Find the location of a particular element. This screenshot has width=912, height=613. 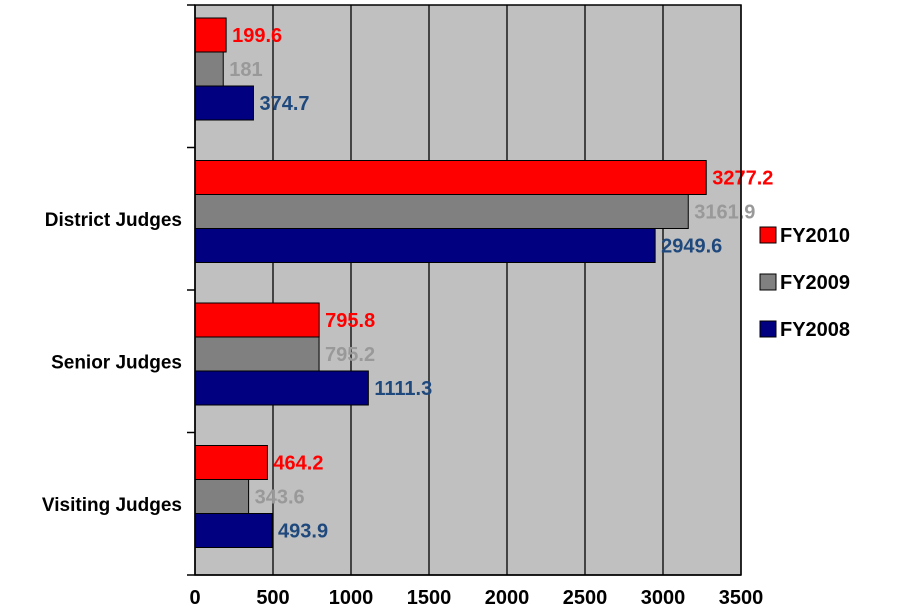

x-tick-label-1500: 1500 is located at coordinates (429, 598).